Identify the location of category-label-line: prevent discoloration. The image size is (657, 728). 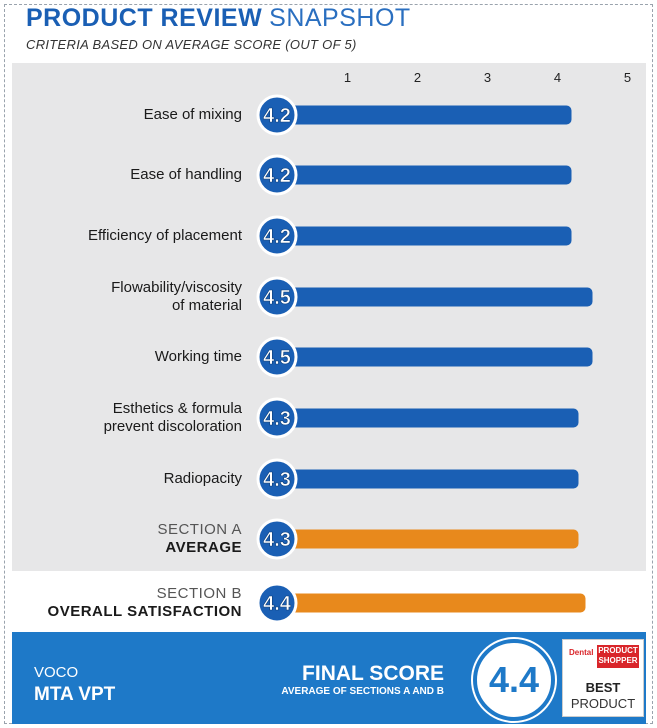
(172, 426).